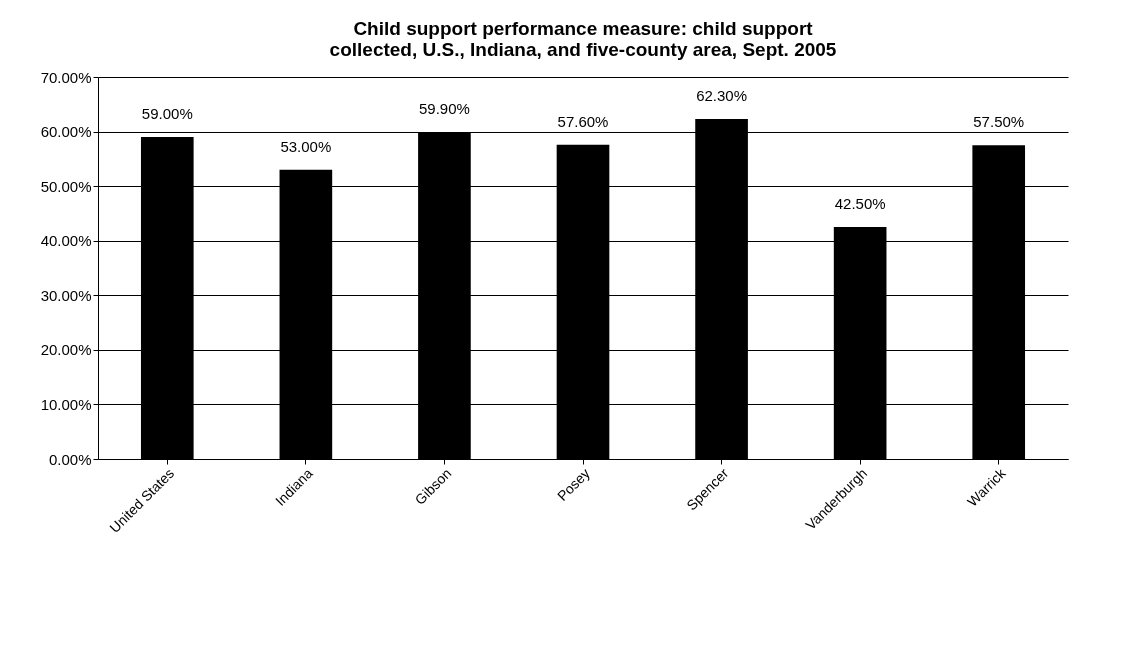  I want to click on chart-title: Child support performance measure: child support collected, U.S., Indiana, and five-county area, Sept. 2005, so click(583, 39).